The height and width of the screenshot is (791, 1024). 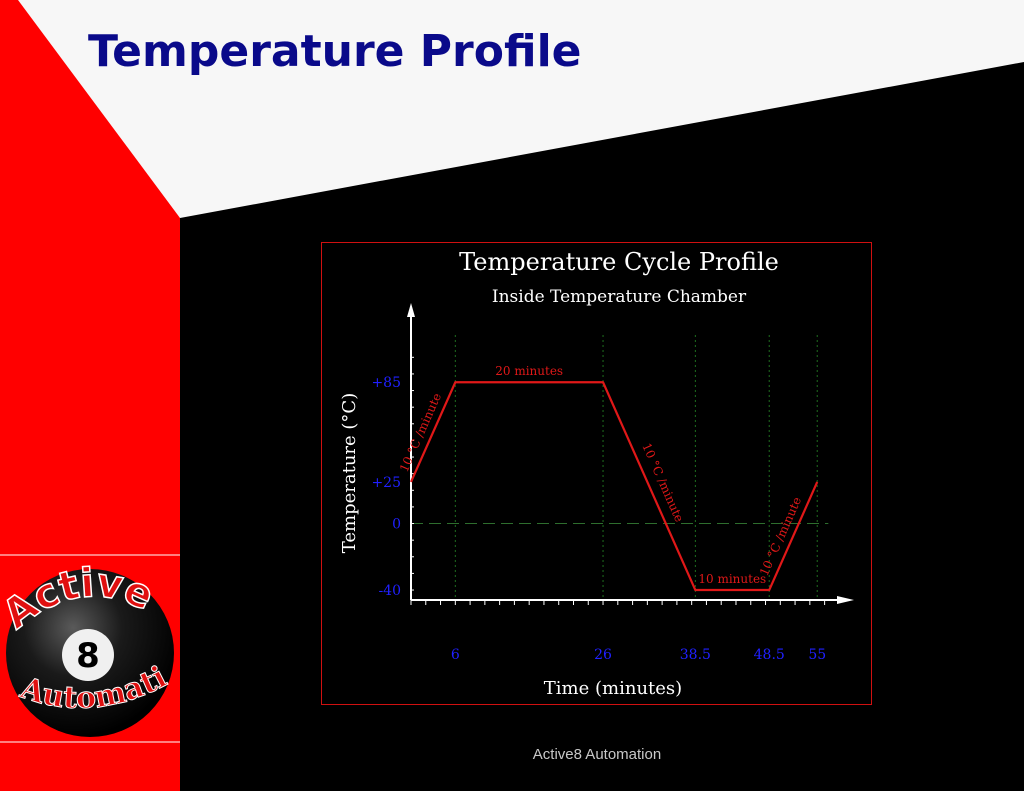 What do you see at coordinates (335, 51) in the screenshot?
I see `slide-title: Temperature Profile` at bounding box center [335, 51].